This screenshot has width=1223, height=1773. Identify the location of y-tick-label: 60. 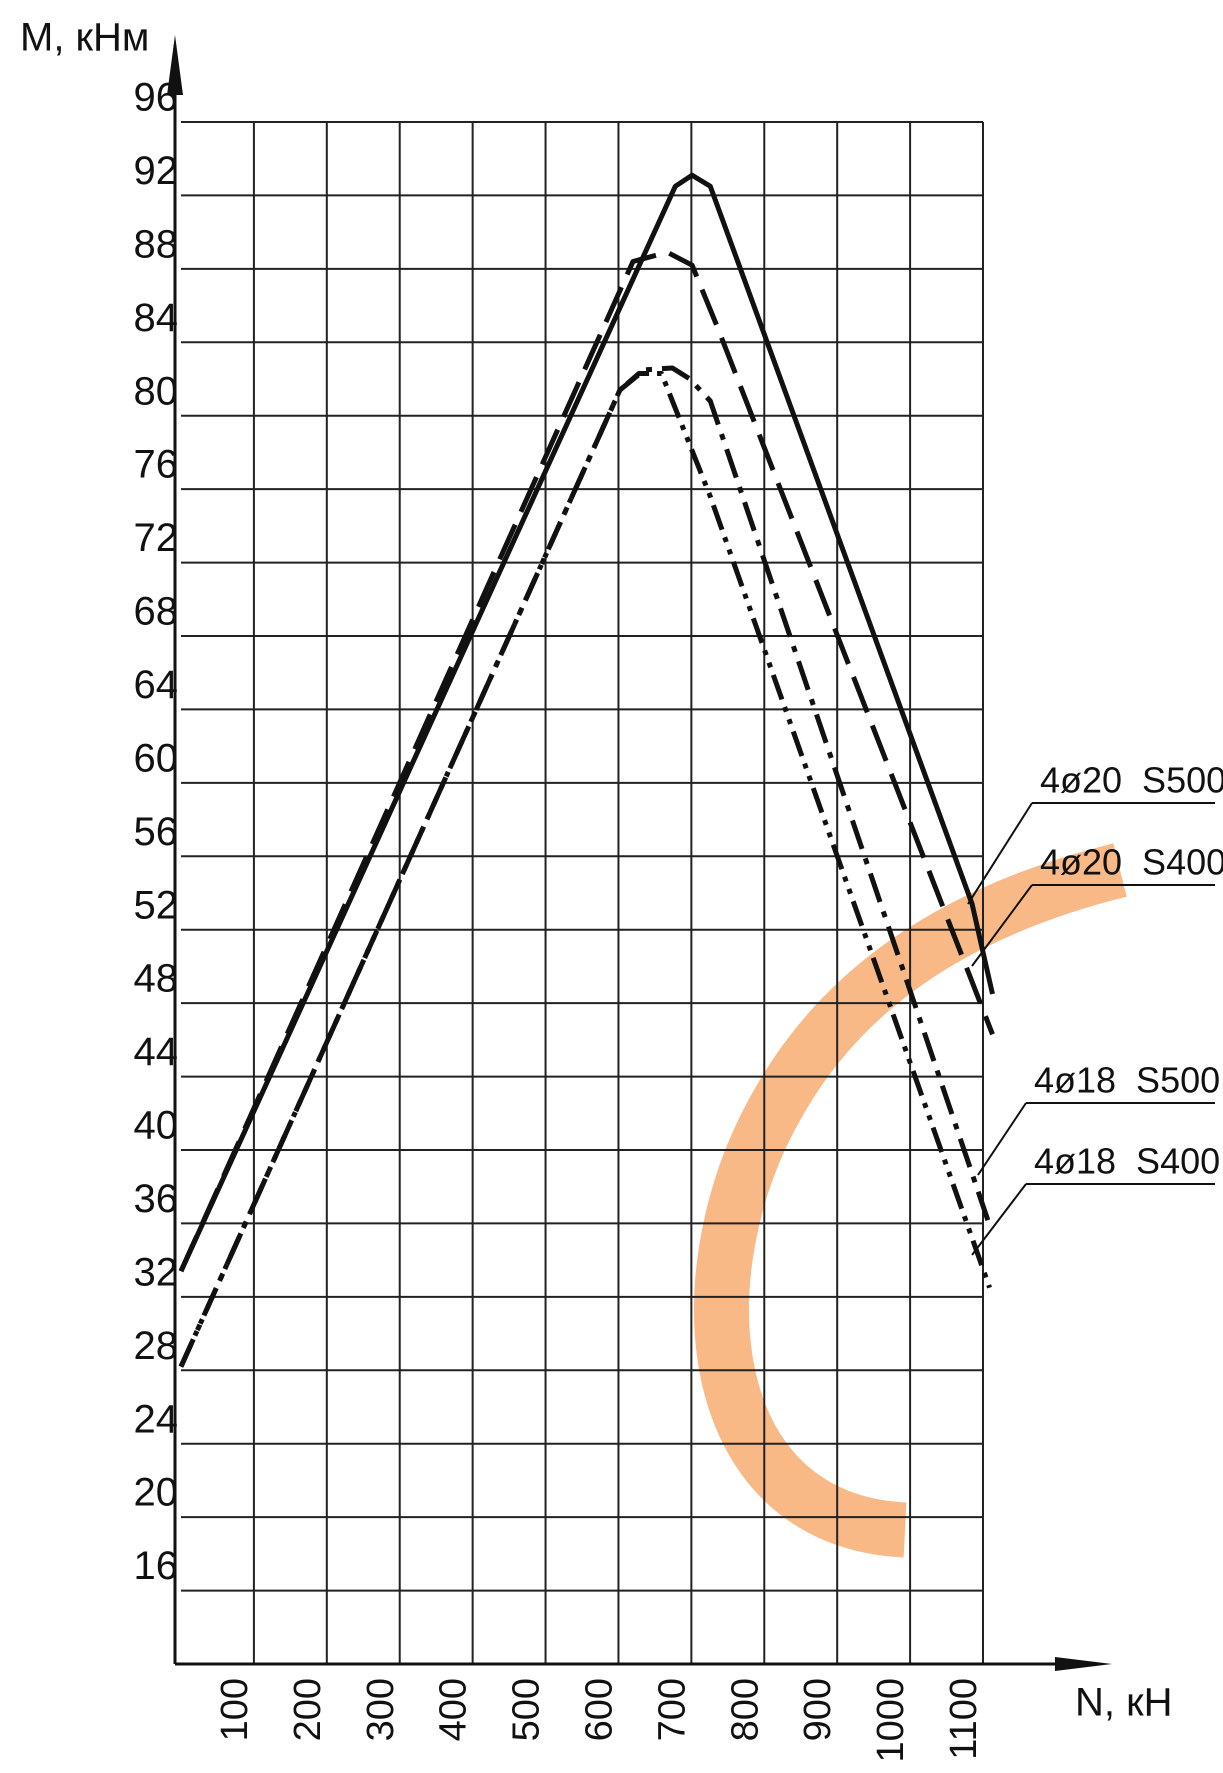
(156, 758).